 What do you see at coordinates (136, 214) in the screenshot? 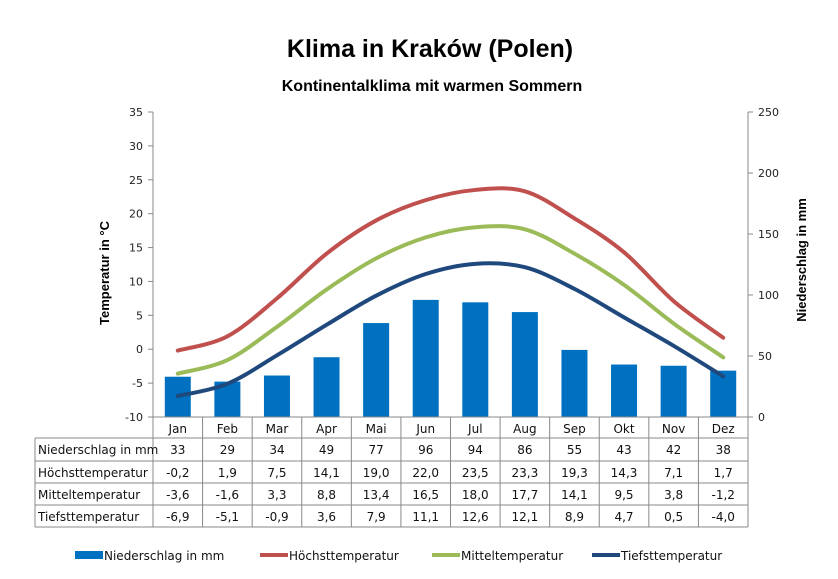
I see `y-tick-label-left: 20` at bounding box center [136, 214].